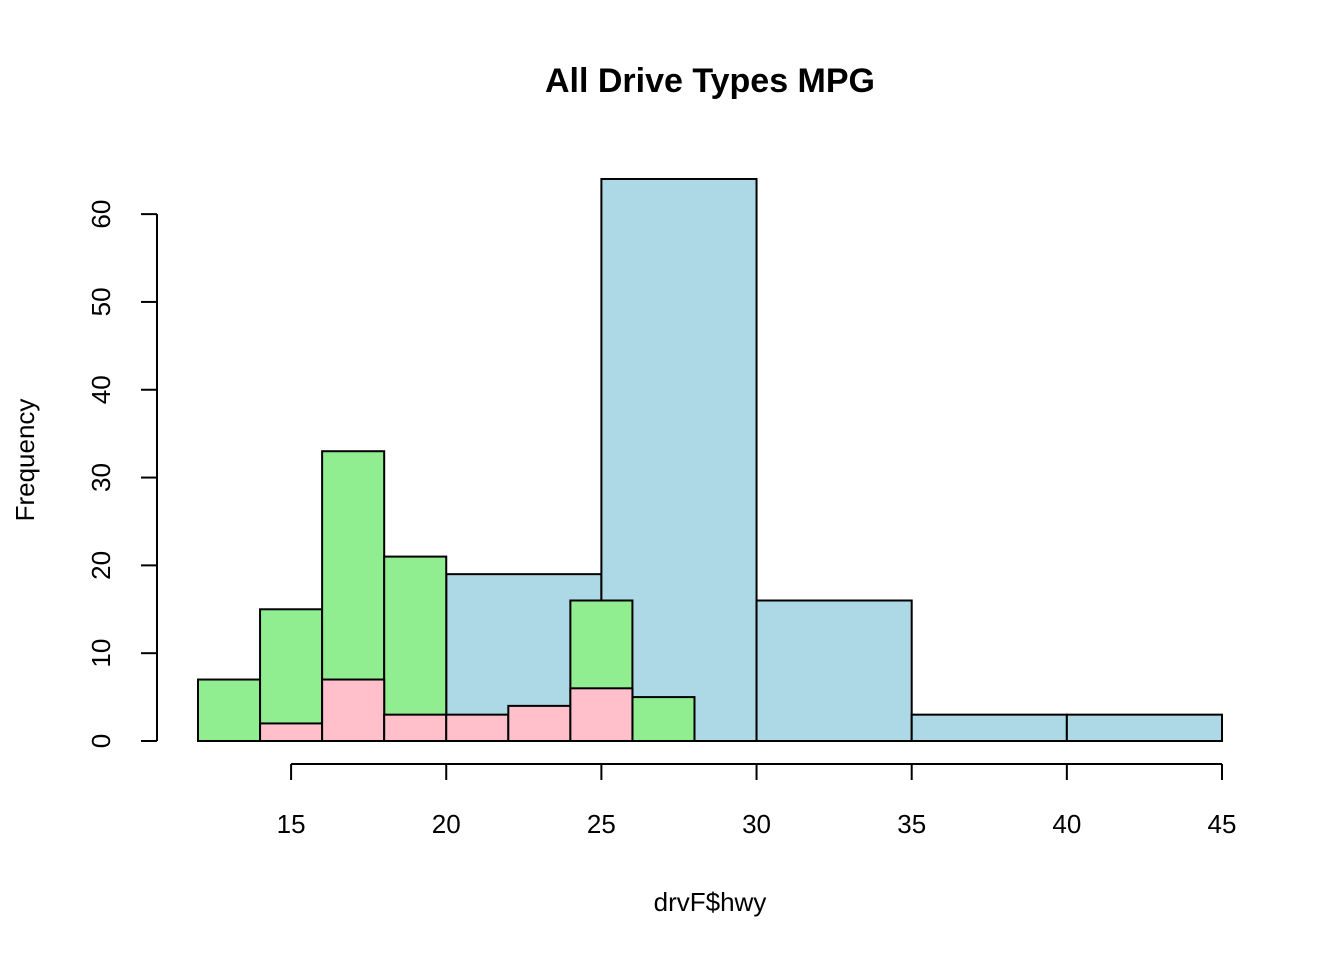  I want to click on y-tick-label-30: 30, so click(101, 477).